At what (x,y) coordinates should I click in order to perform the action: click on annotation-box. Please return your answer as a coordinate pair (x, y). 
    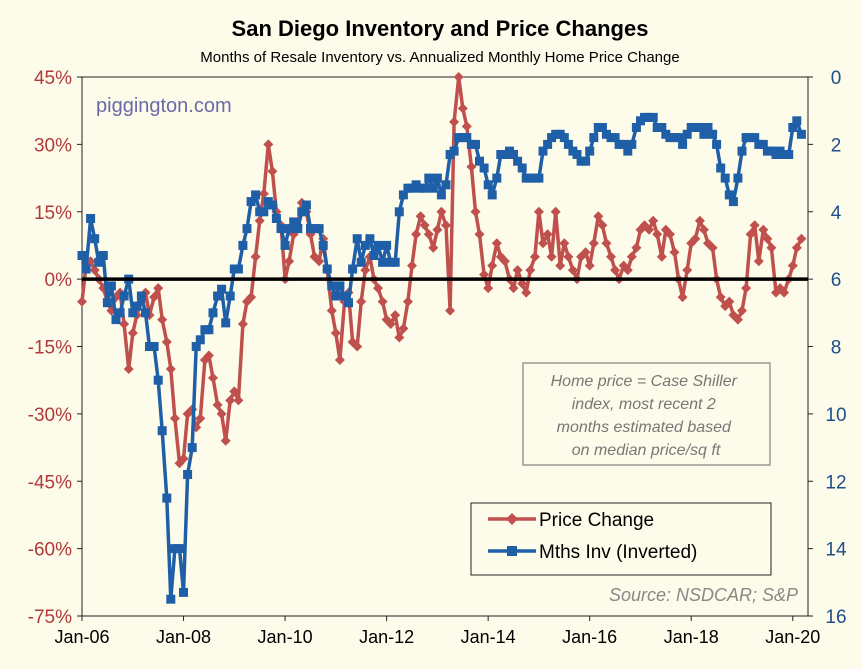
    Looking at the image, I should click on (646, 414).